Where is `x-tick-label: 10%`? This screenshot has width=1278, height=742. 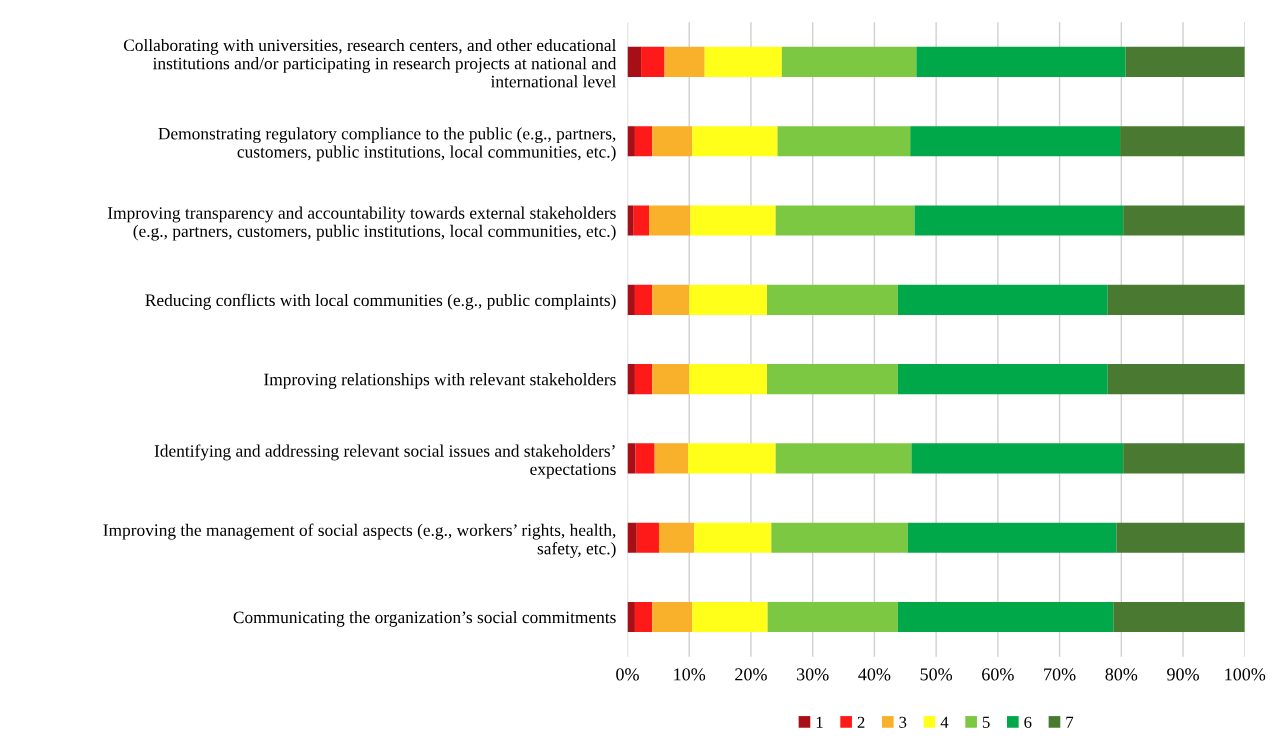 x-tick-label: 10% is located at coordinates (690, 674).